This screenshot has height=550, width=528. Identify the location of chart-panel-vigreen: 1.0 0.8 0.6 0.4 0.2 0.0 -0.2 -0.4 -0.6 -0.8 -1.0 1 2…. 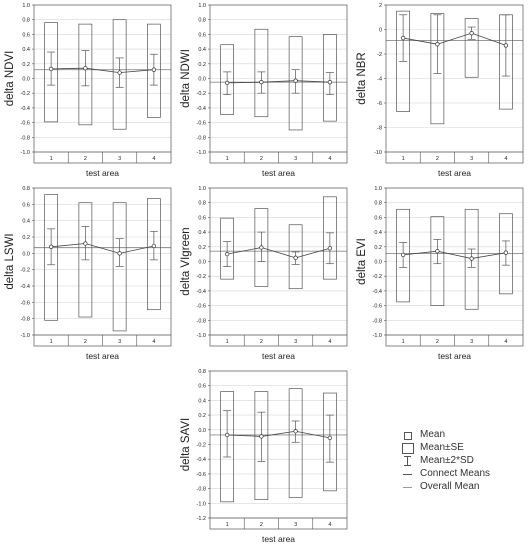
(264, 274).